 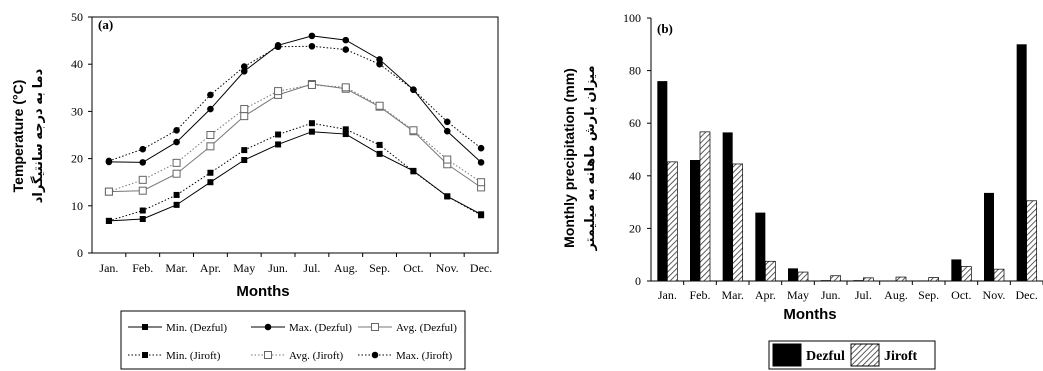 I want to click on series-min-dezful, so click(x=295, y=176).